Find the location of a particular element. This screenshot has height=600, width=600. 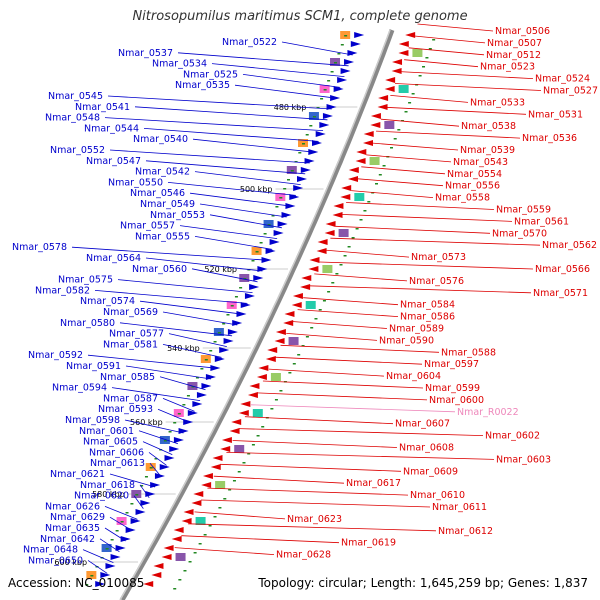

gene-label-right: Nmar_0608 is located at coordinates (426, 448).